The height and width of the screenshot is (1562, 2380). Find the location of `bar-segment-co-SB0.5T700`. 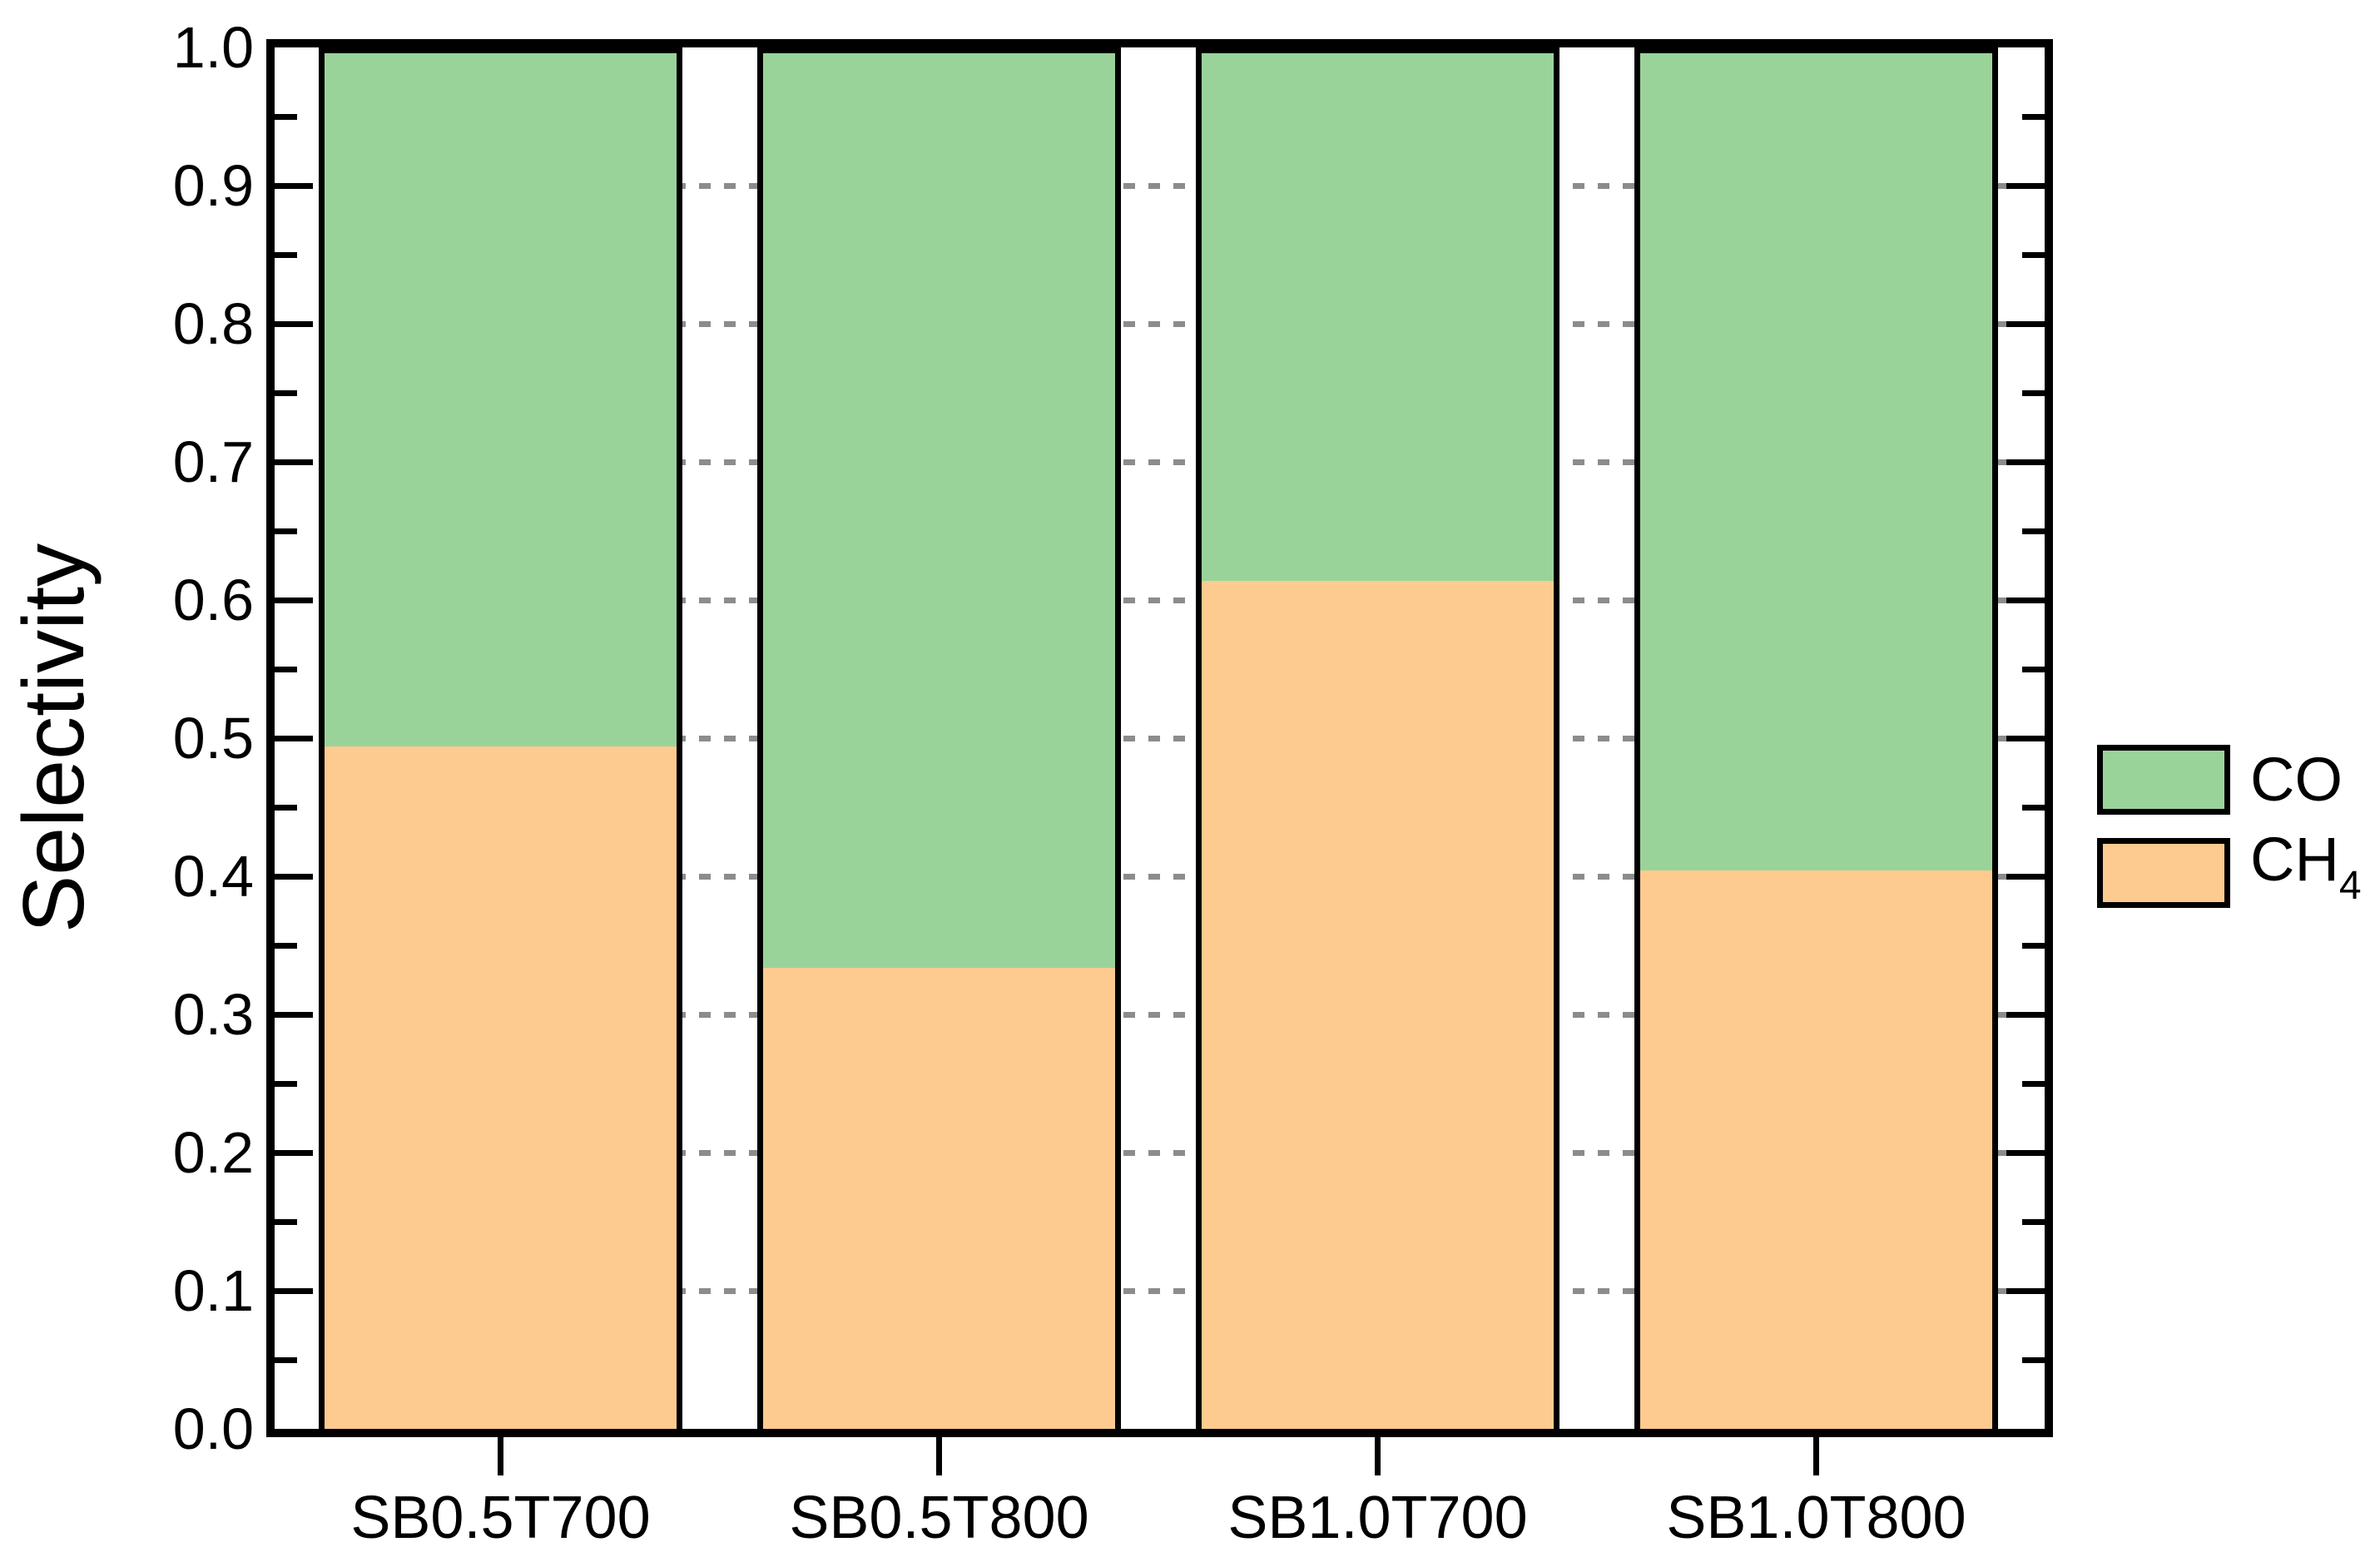

bar-segment-co-SB0.5T700 is located at coordinates (501, 396).